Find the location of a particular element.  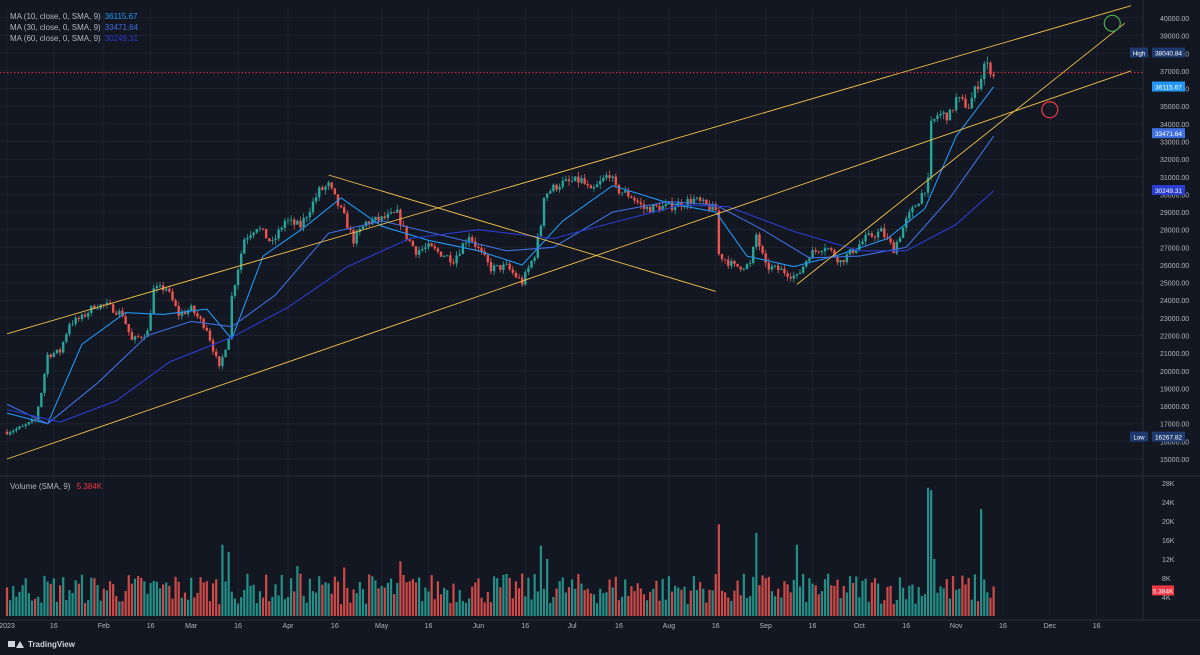

volume-legend: Volume (SMA, 9) 5.384K is located at coordinates (56, 486).